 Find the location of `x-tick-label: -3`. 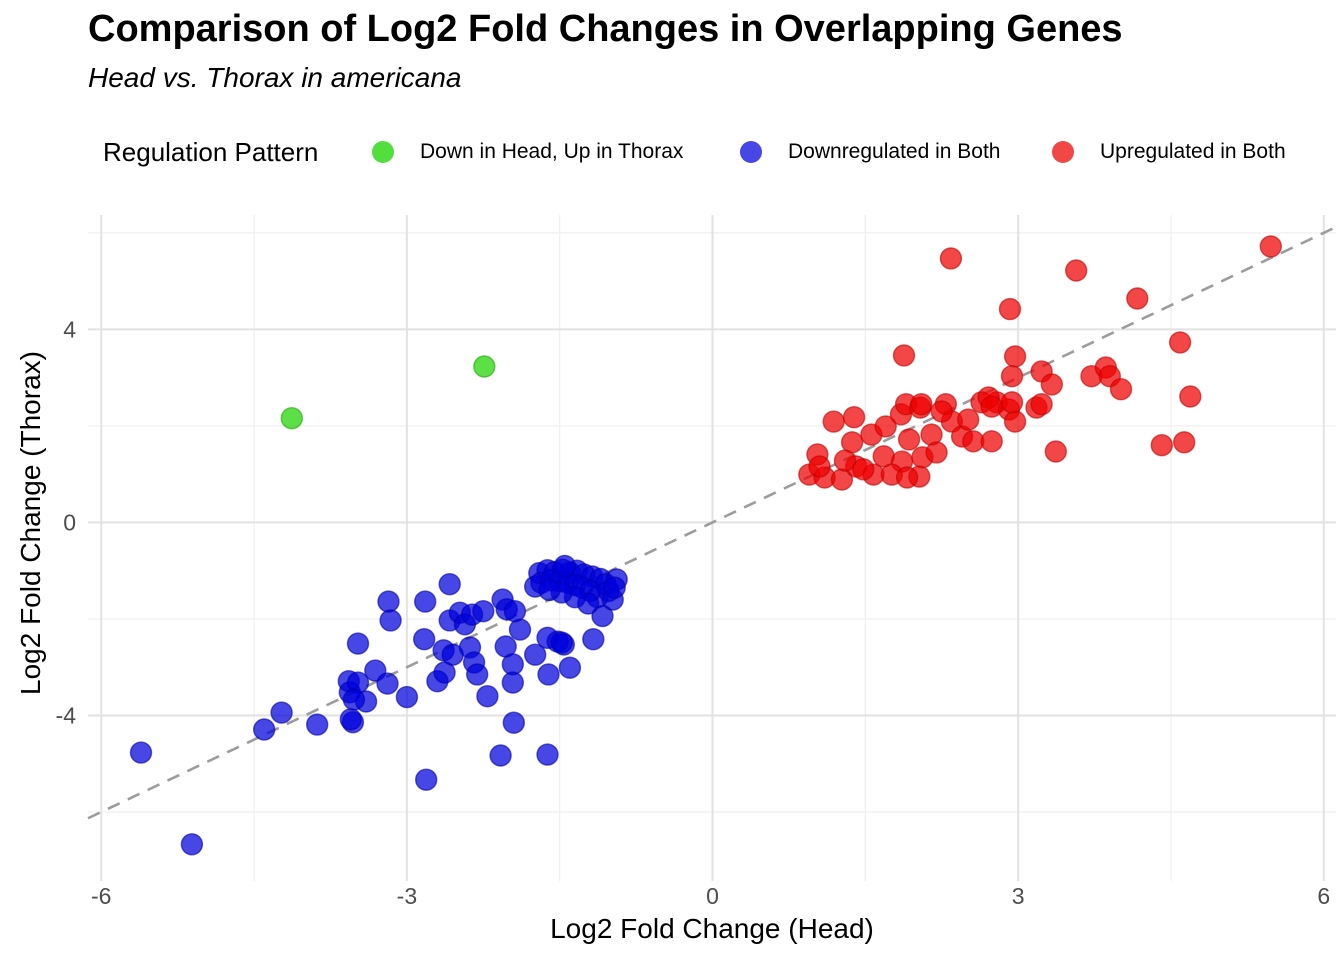

x-tick-label: -3 is located at coordinates (407, 896).